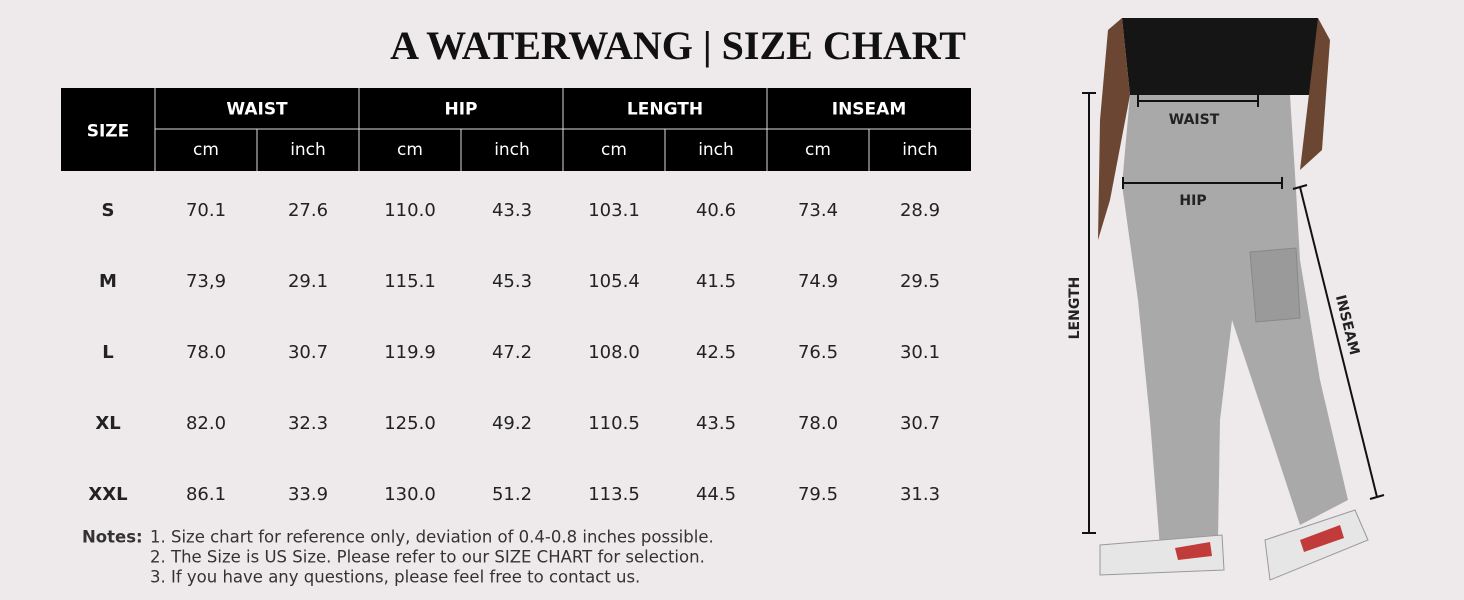 The width and height of the screenshot is (1464, 600). I want to click on value-cell: 44.5, so click(716, 494).